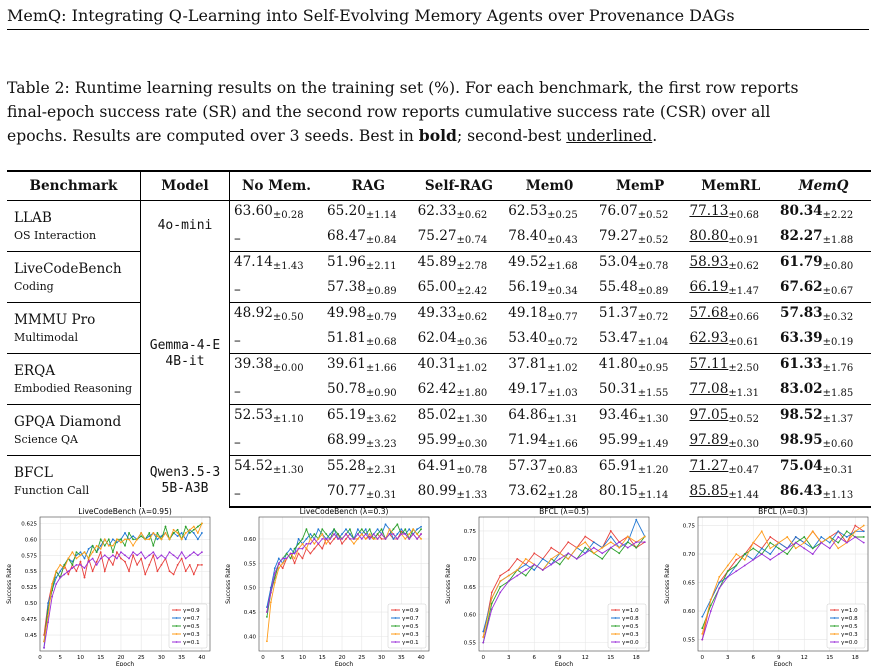 The width and height of the screenshot is (877, 666). Describe the element at coordinates (689, 527) in the screenshot. I see `y-tick-label: 0.75` at that location.